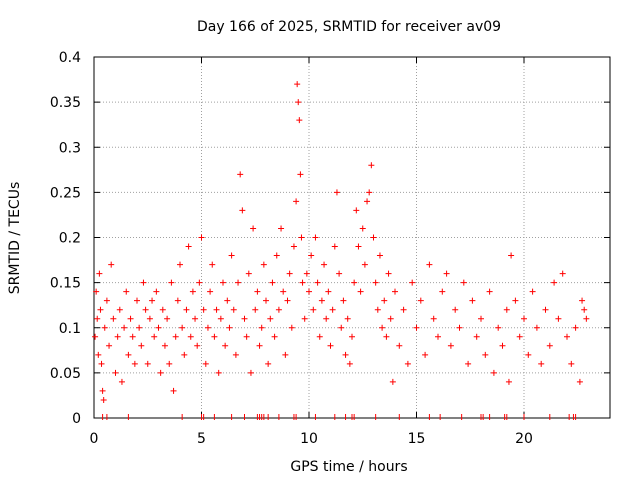 This screenshot has height=480, width=640. What do you see at coordinates (65, 284) in the screenshot?
I see `y-tick-label: 0.15` at bounding box center [65, 284].